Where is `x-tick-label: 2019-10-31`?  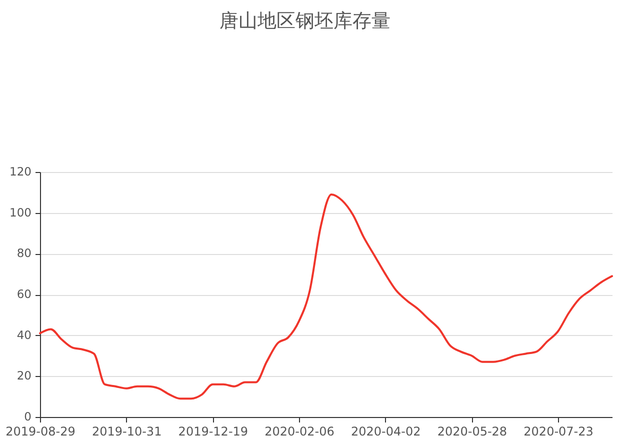 x-tick-label: 2019-10-31 is located at coordinates (127, 431).